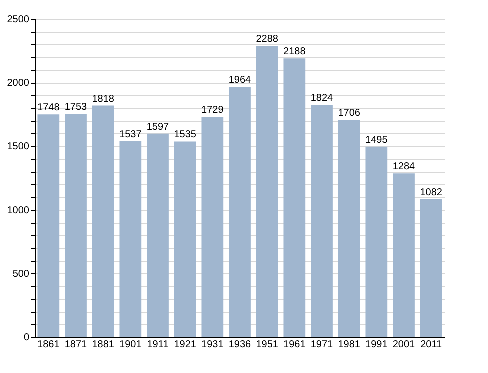 This screenshot has width=488, height=373. I want to click on data-label: 2288, so click(267, 39).